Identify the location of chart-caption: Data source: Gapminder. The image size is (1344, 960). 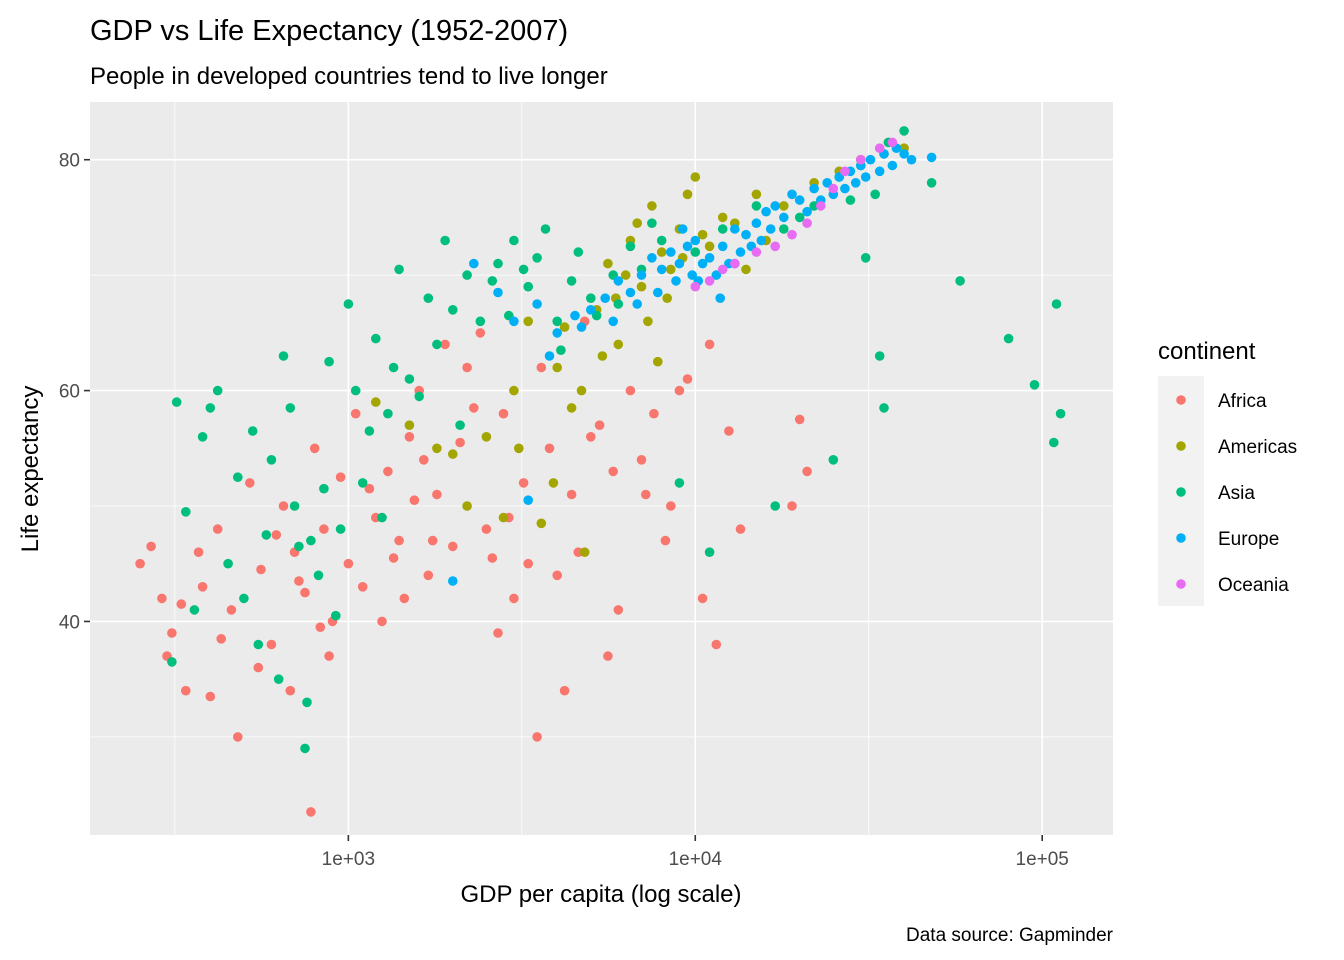
(1010, 935).